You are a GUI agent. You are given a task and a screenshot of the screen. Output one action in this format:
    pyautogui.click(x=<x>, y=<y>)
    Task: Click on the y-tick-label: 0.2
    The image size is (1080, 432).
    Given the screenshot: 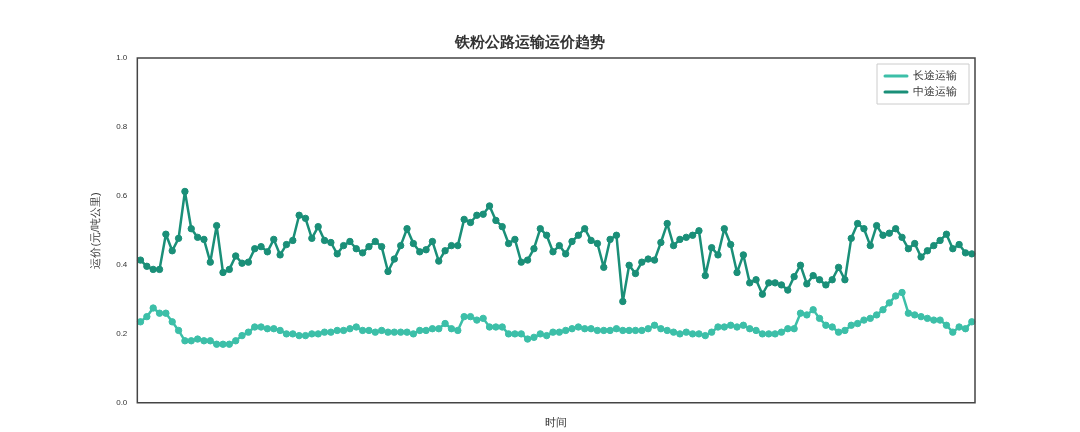 What is the action you would take?
    pyautogui.click(x=122, y=334)
    